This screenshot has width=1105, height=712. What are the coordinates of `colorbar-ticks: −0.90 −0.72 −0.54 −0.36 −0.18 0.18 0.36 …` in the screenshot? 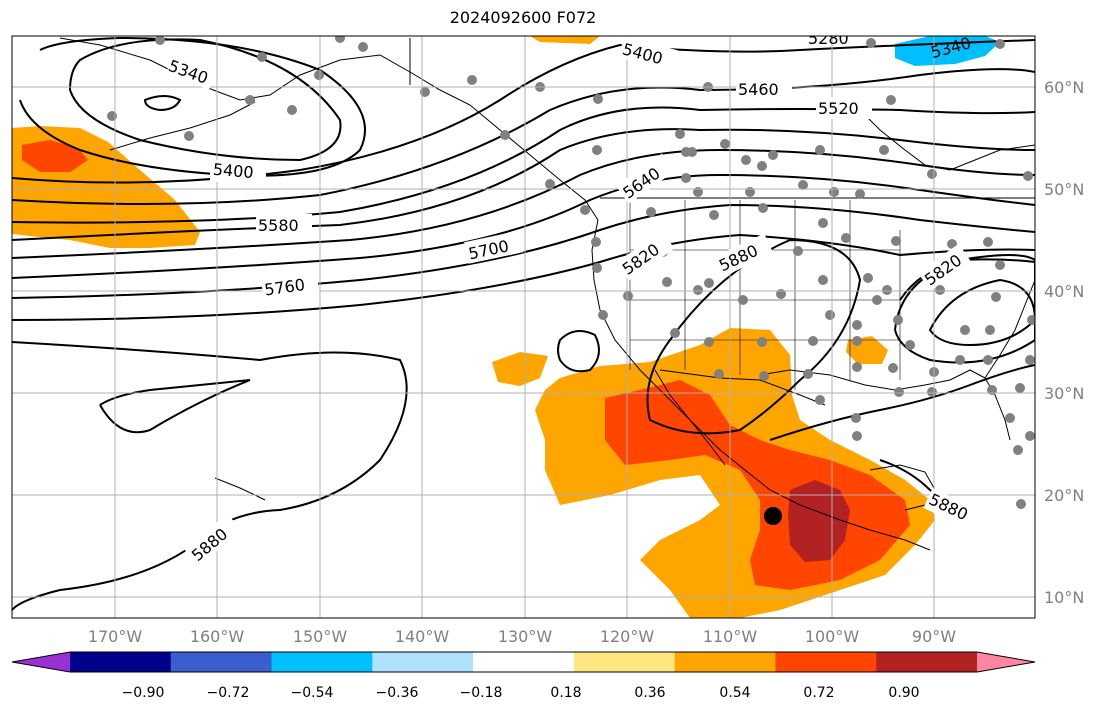 It's located at (521, 693).